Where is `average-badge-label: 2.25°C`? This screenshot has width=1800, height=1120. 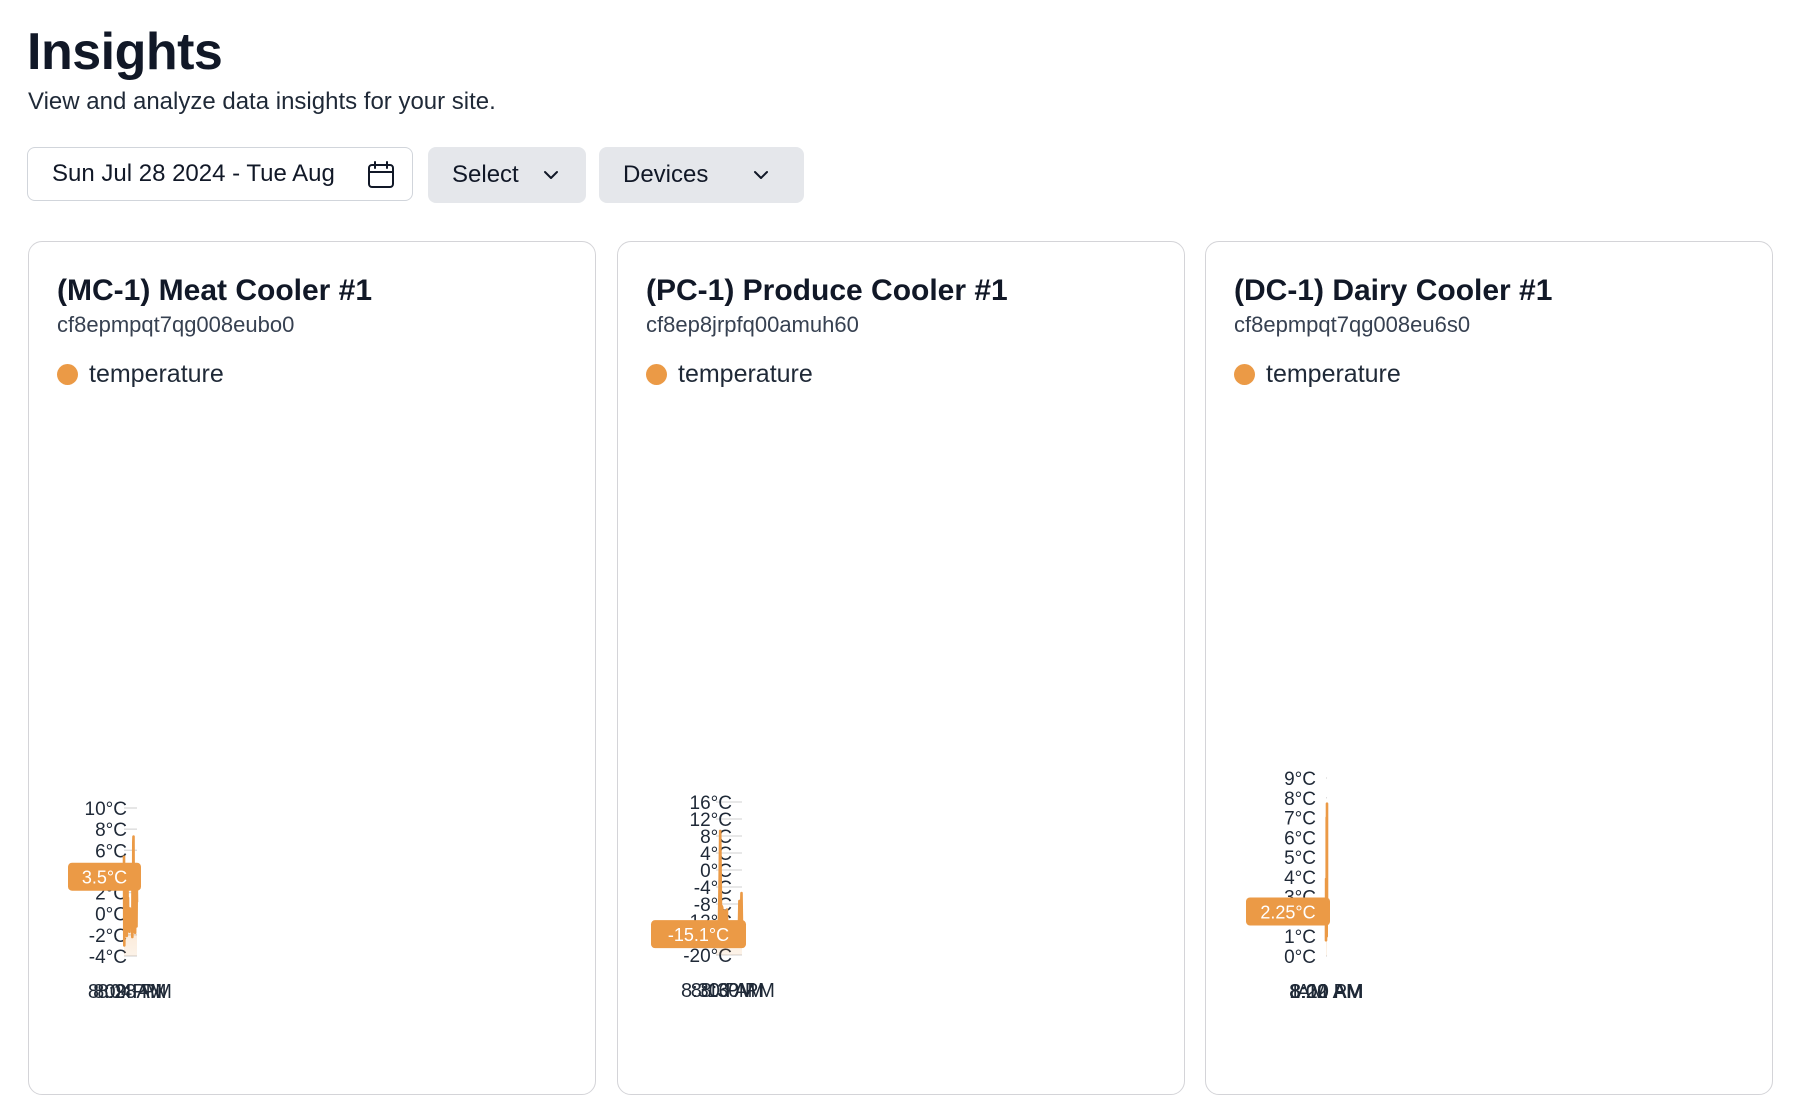 average-badge-label: 2.25°C is located at coordinates (1287, 913).